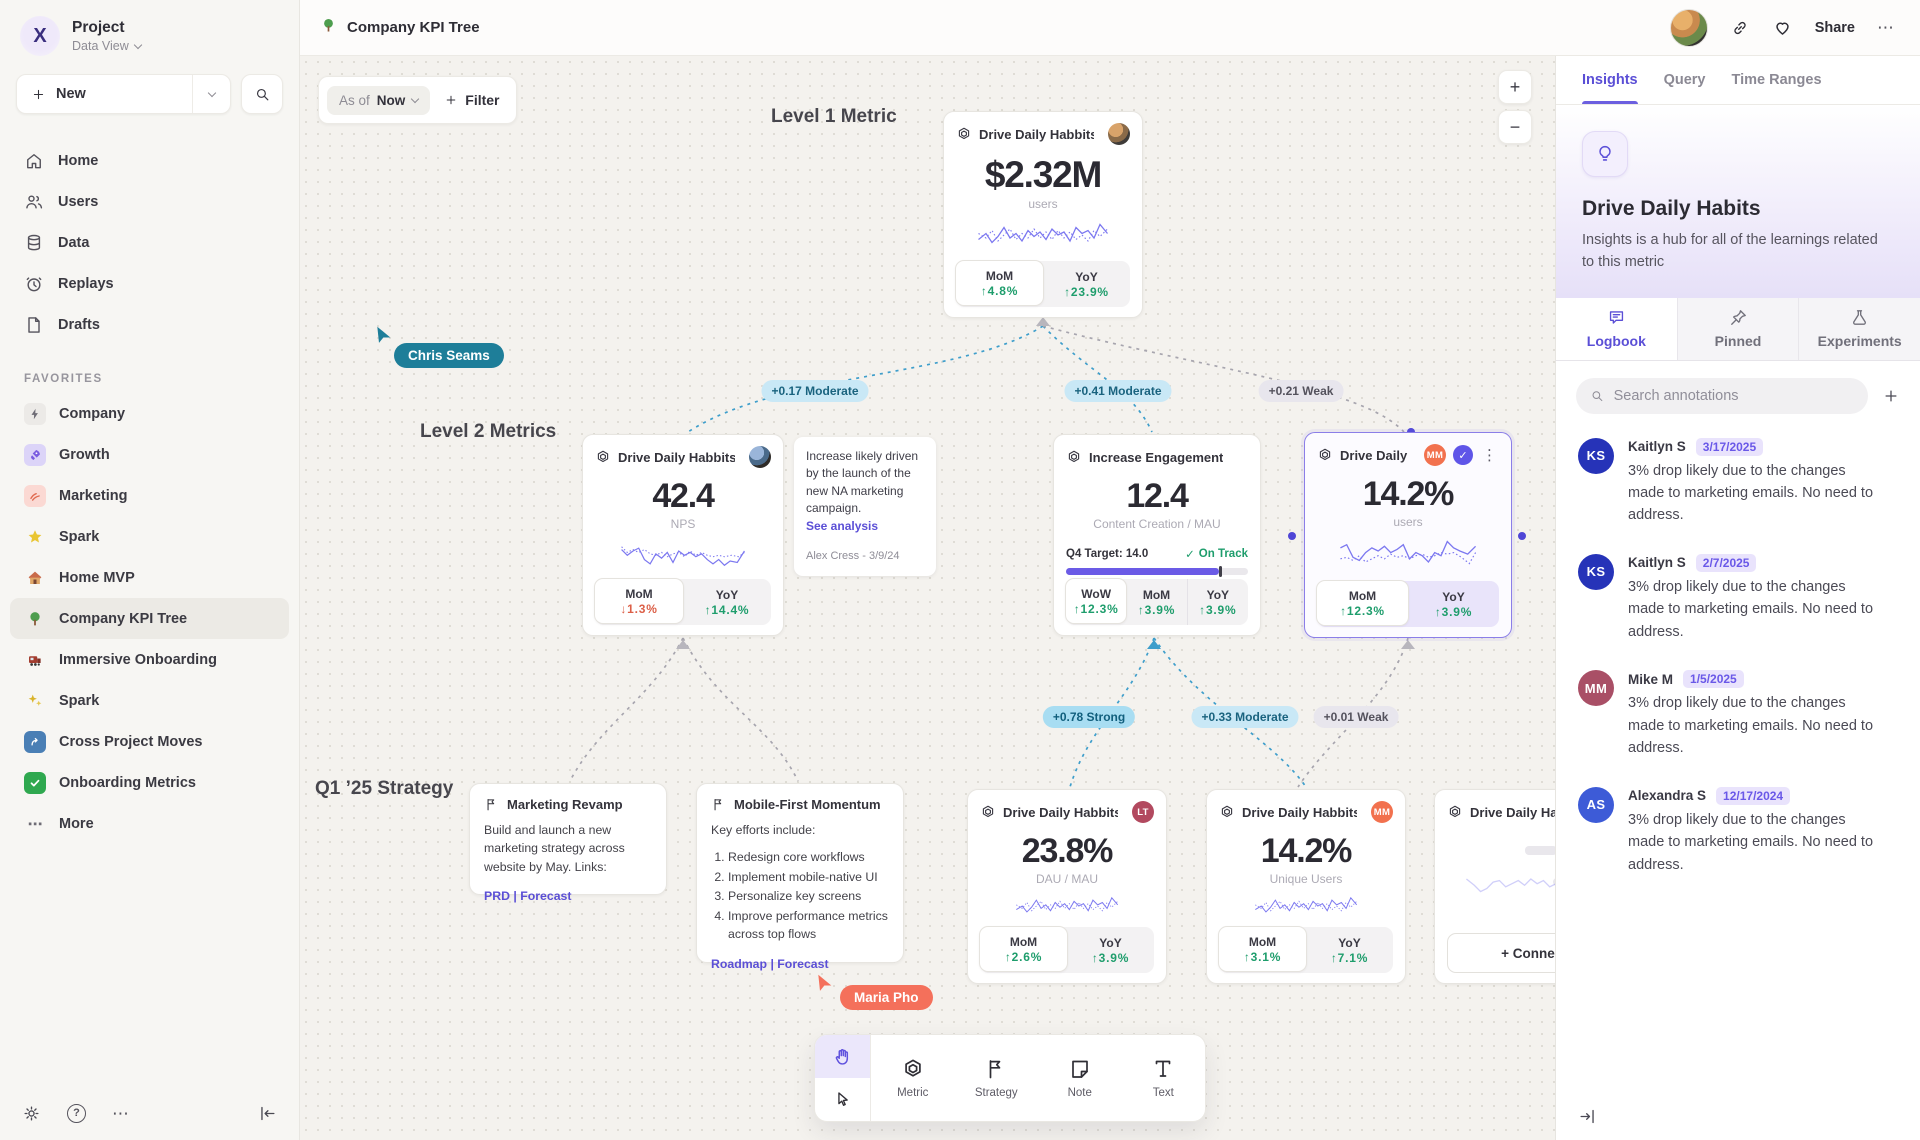 The image size is (1920, 1140). Describe the element at coordinates (1362, 603) in the screenshot. I see `stat-mom: MoM ↑12.3%` at that location.